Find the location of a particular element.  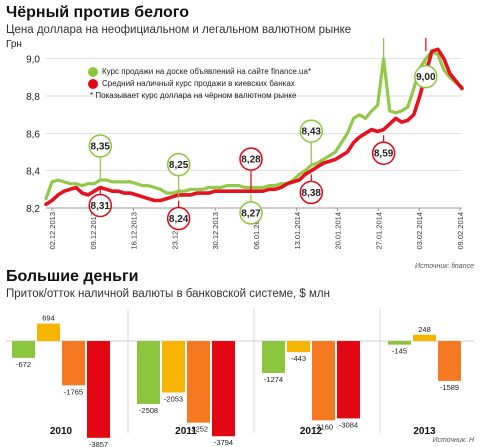

x-tick-label: 13.01.2014 is located at coordinates (297, 231).